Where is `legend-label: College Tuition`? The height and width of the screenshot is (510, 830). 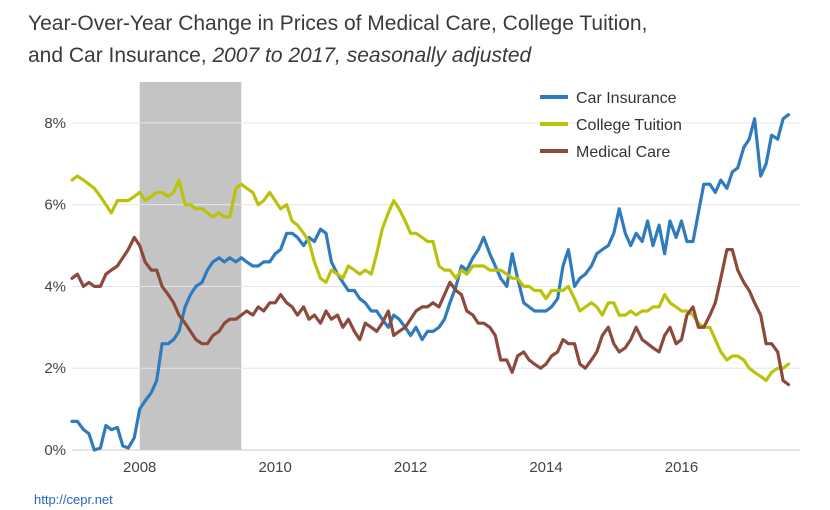
legend-label: College Tuition is located at coordinates (629, 125).